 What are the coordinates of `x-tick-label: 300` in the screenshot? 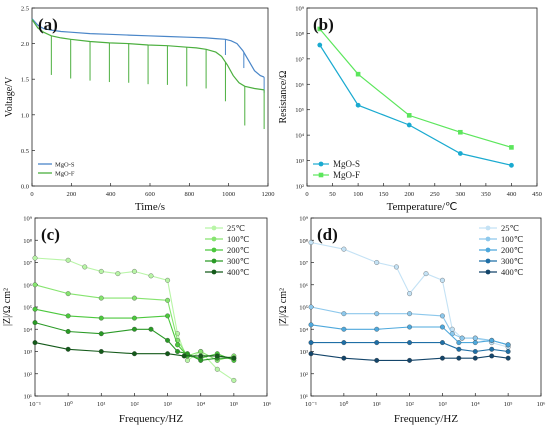 It's located at (460, 194).